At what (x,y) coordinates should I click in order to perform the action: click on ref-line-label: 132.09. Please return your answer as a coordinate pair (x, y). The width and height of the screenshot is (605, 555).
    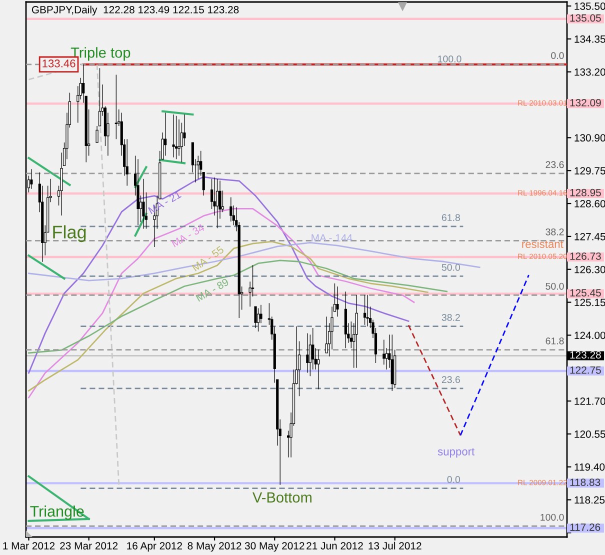
    Looking at the image, I should click on (585, 102).